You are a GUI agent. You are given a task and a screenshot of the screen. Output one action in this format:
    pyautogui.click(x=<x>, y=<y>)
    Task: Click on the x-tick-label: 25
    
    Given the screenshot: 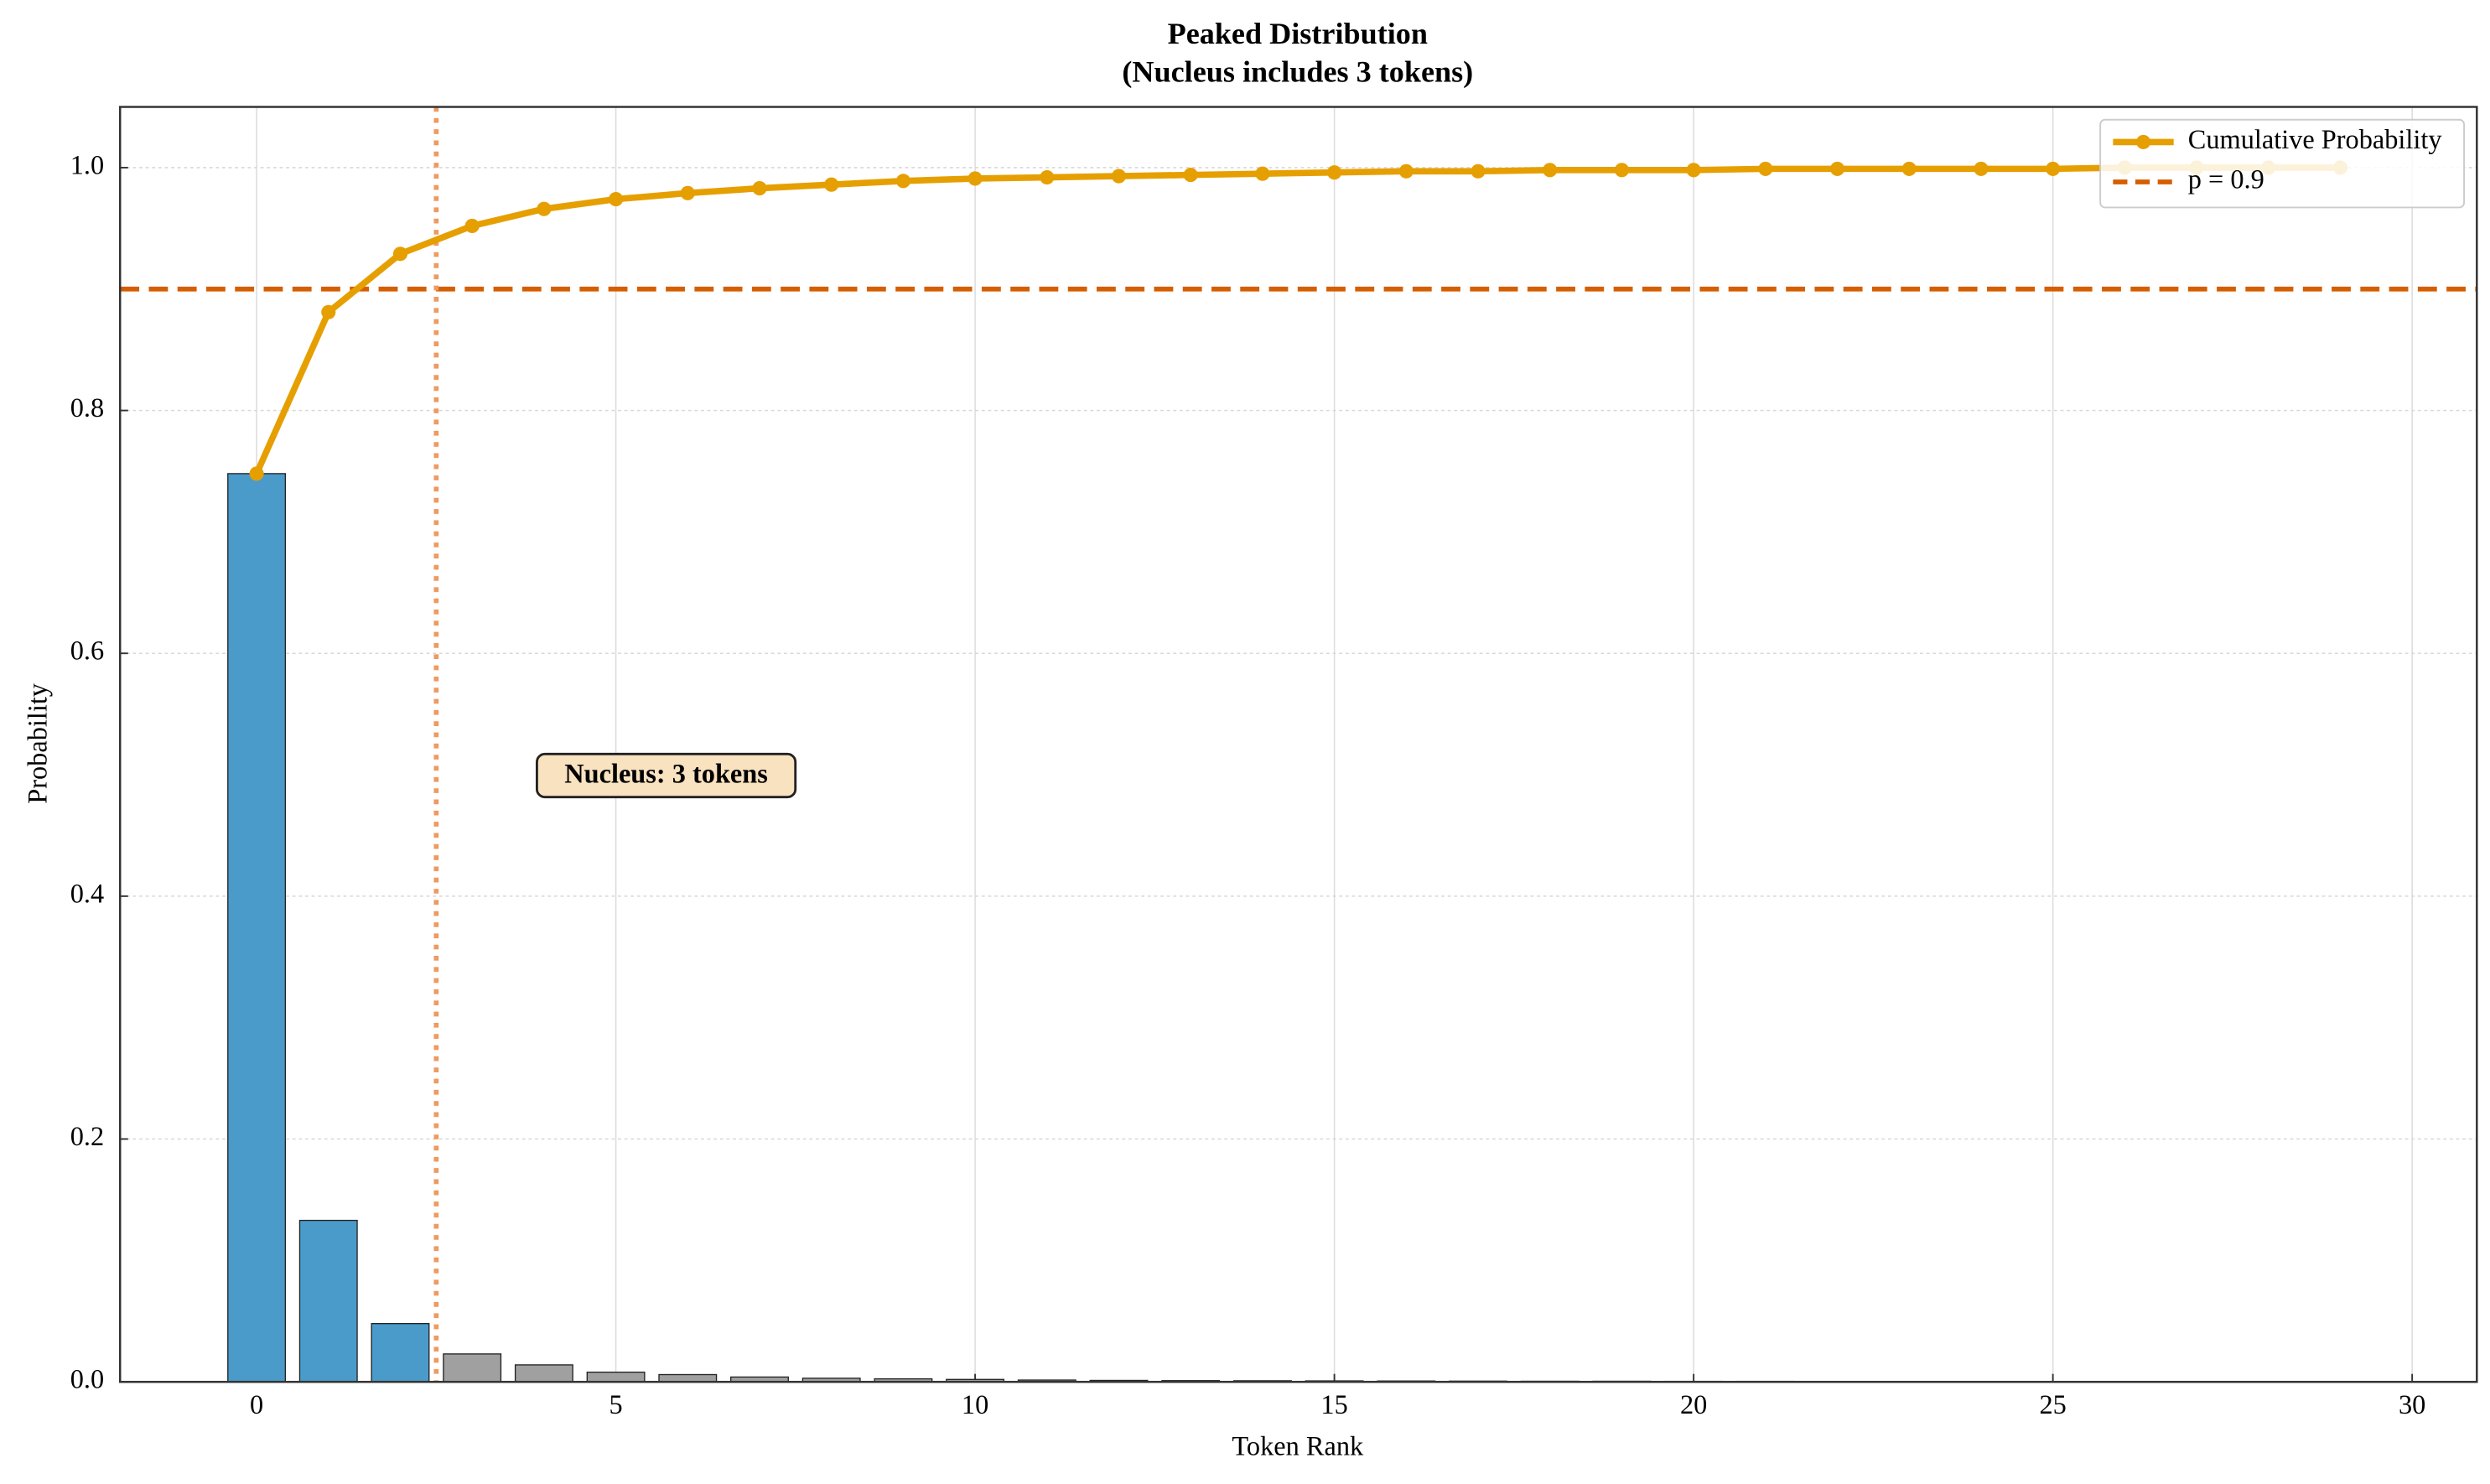 What is the action you would take?
    pyautogui.click(x=2052, y=1404)
    